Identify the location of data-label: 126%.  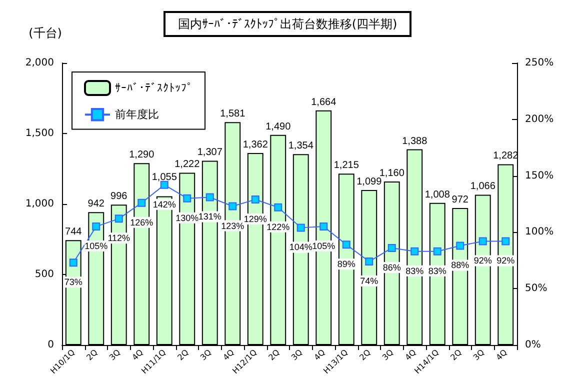
(142, 222).